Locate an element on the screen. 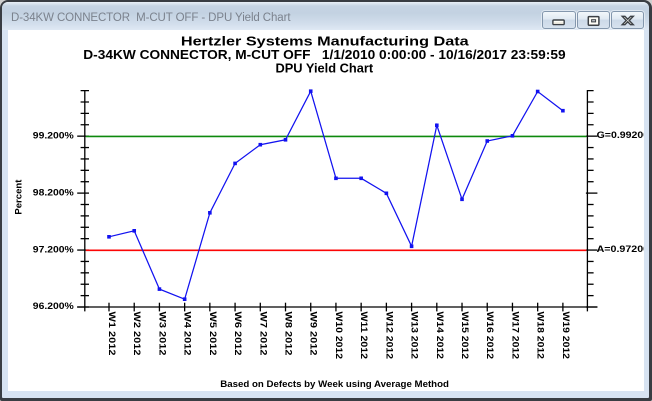 Image resolution: width=652 pixels, height=401 pixels. svg-text: 96.200% is located at coordinates (53, 306).